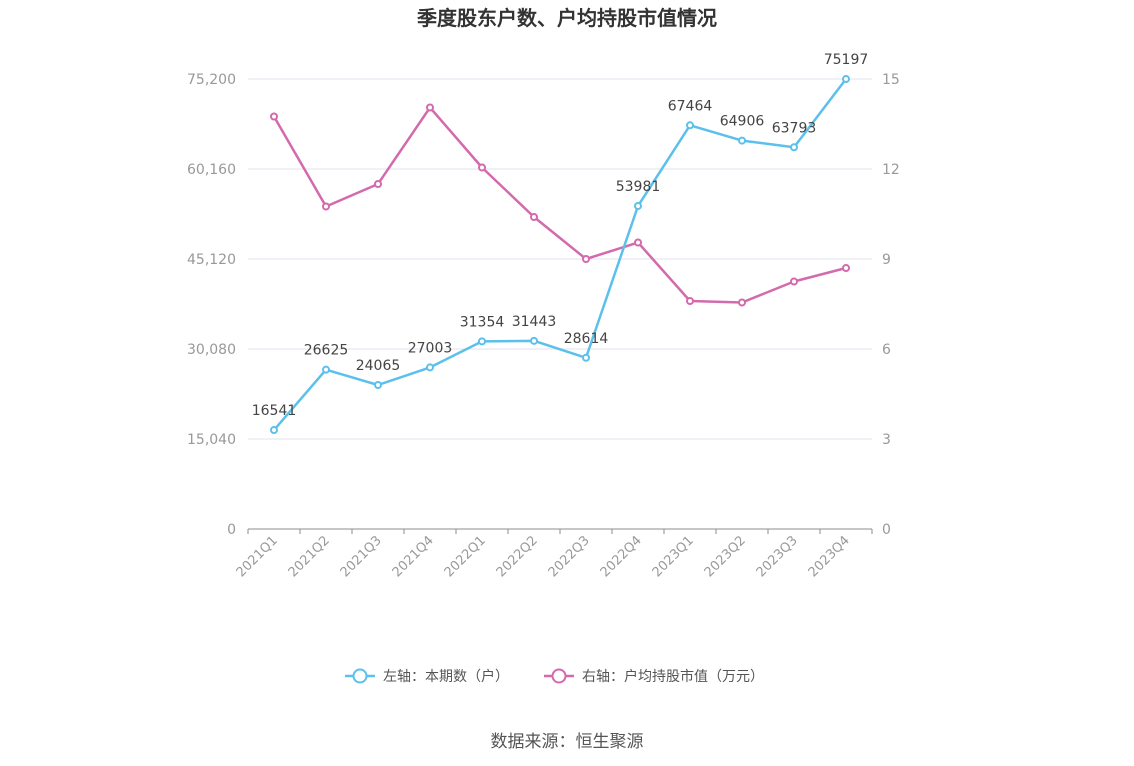 This screenshot has height=766, width=1134. I want to click on data-label: 26625, so click(326, 351).